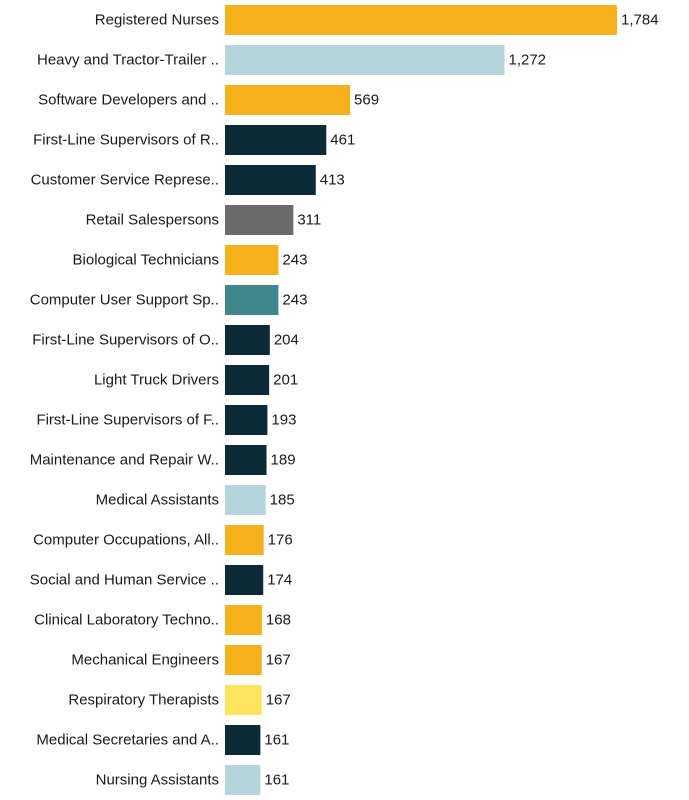 Image resolution: width=689 pixels, height=800 pixels. I want to click on category-label-medical-assistants: Medical Assistants, so click(157, 500).